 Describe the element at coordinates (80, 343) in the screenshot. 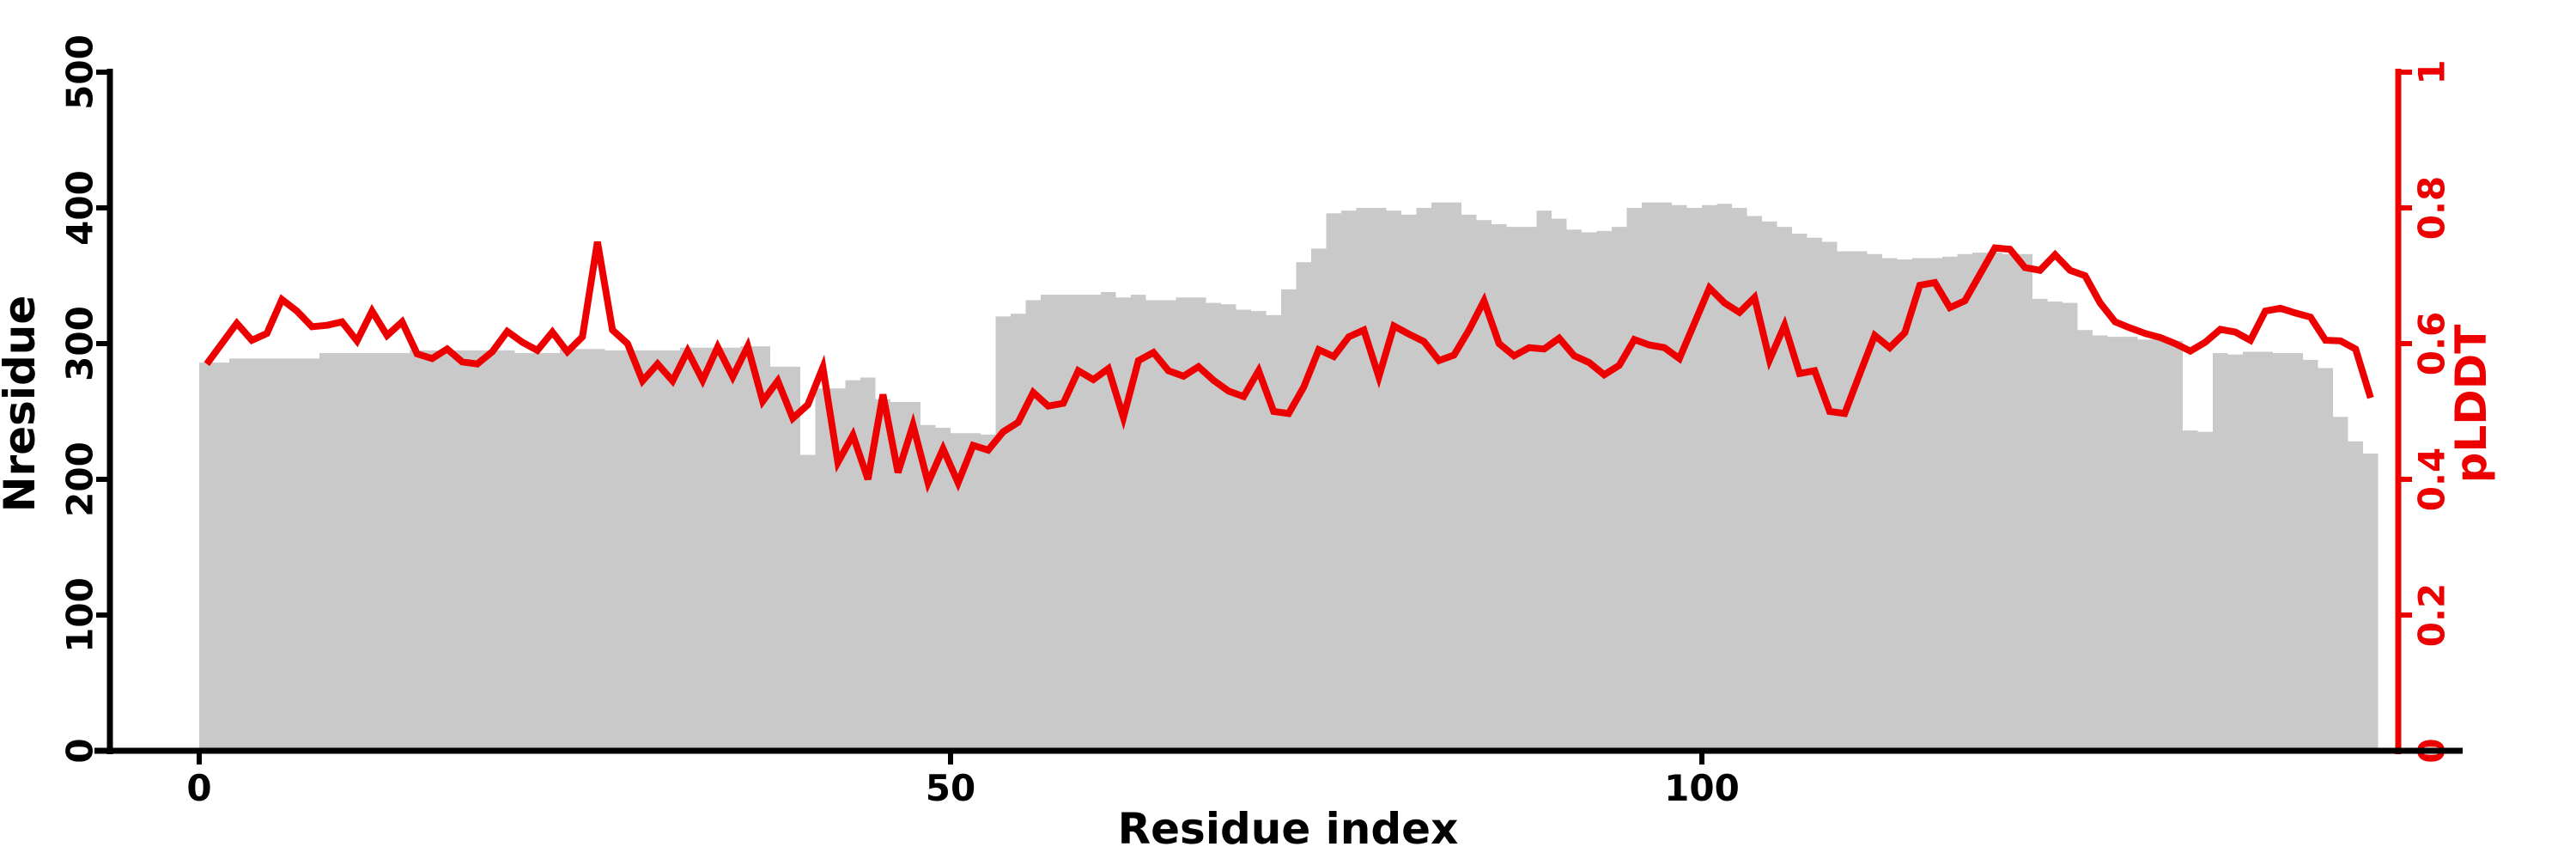

I see `left-tick-label: 300` at that location.